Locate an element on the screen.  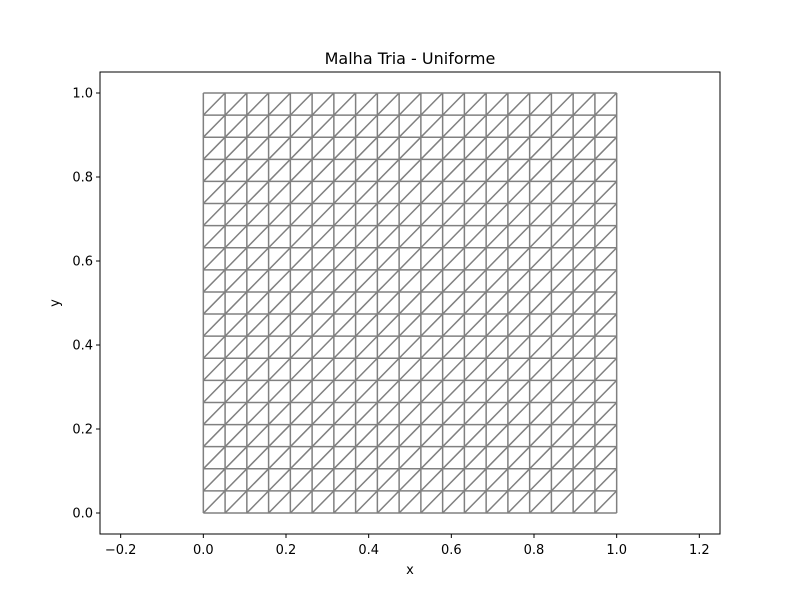
y-tick-label: 0.8 is located at coordinates (82, 178).